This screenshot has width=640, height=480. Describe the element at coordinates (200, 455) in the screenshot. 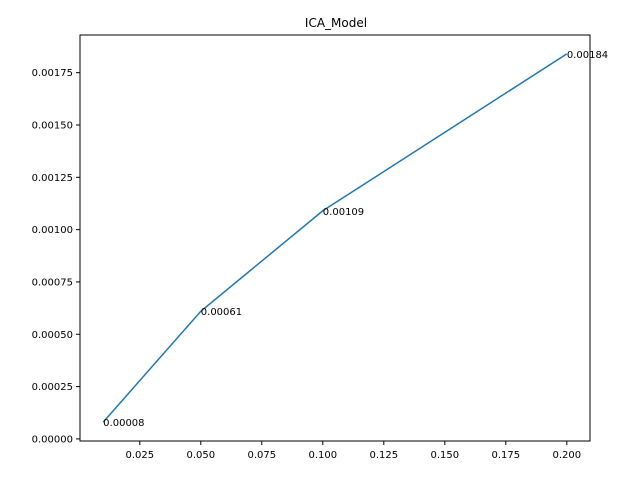

I see `x-tick-label: 0.050` at that location.